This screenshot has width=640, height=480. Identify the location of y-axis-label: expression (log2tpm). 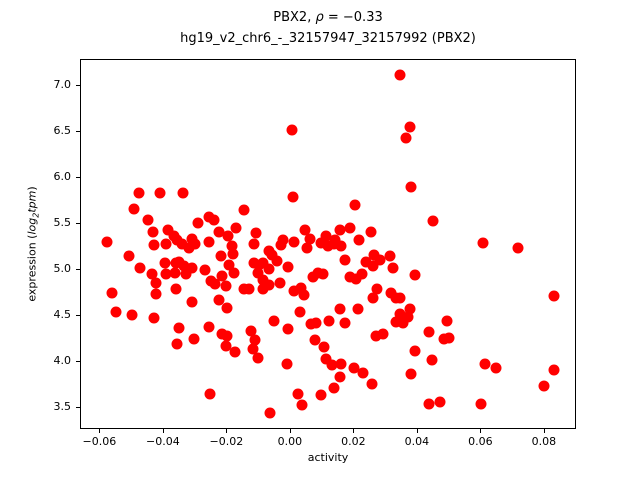
(33, 244).